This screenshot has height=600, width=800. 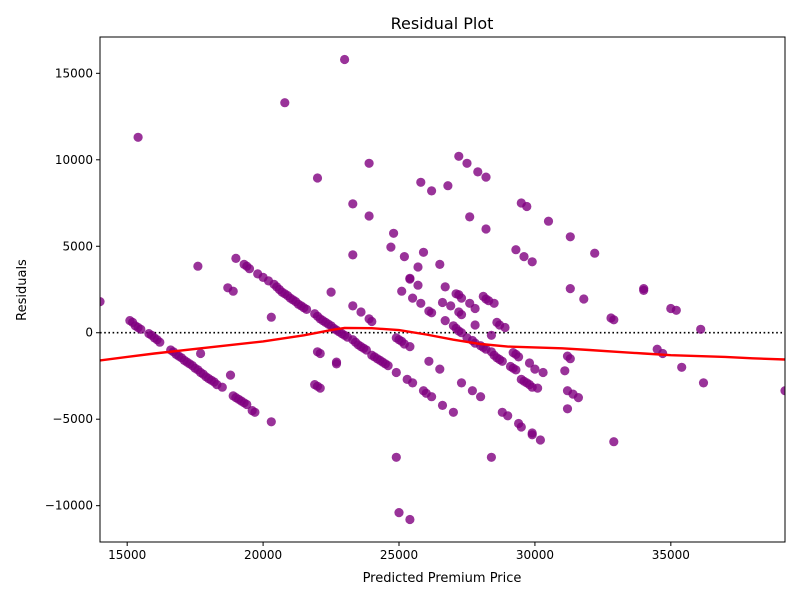 What do you see at coordinates (535, 555) in the screenshot?
I see `x-tick-label: 30000` at bounding box center [535, 555].